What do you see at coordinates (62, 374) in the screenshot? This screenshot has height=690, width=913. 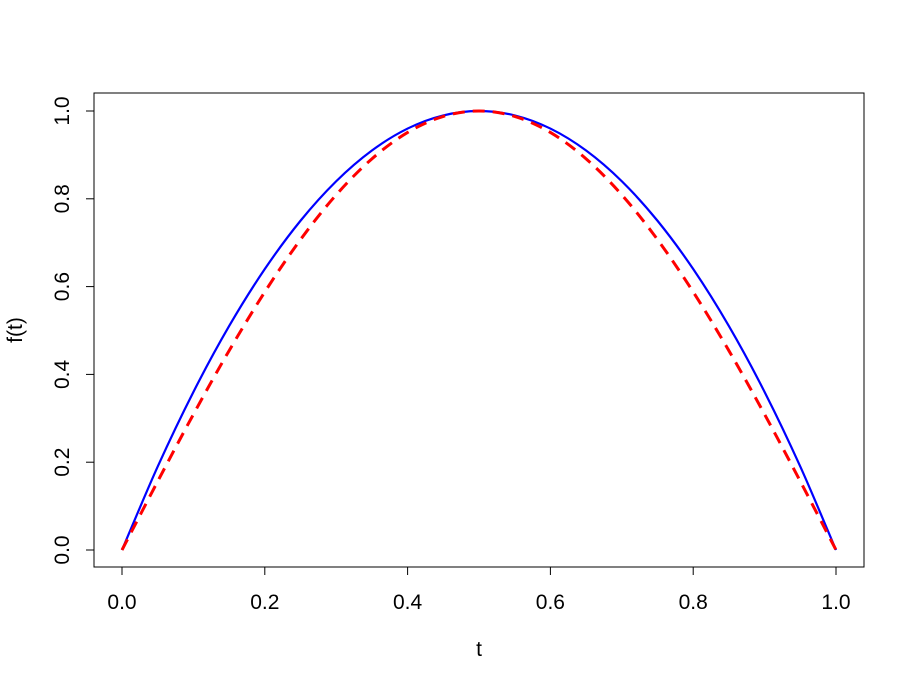 I see `y-tick-label: 0.4` at bounding box center [62, 374].